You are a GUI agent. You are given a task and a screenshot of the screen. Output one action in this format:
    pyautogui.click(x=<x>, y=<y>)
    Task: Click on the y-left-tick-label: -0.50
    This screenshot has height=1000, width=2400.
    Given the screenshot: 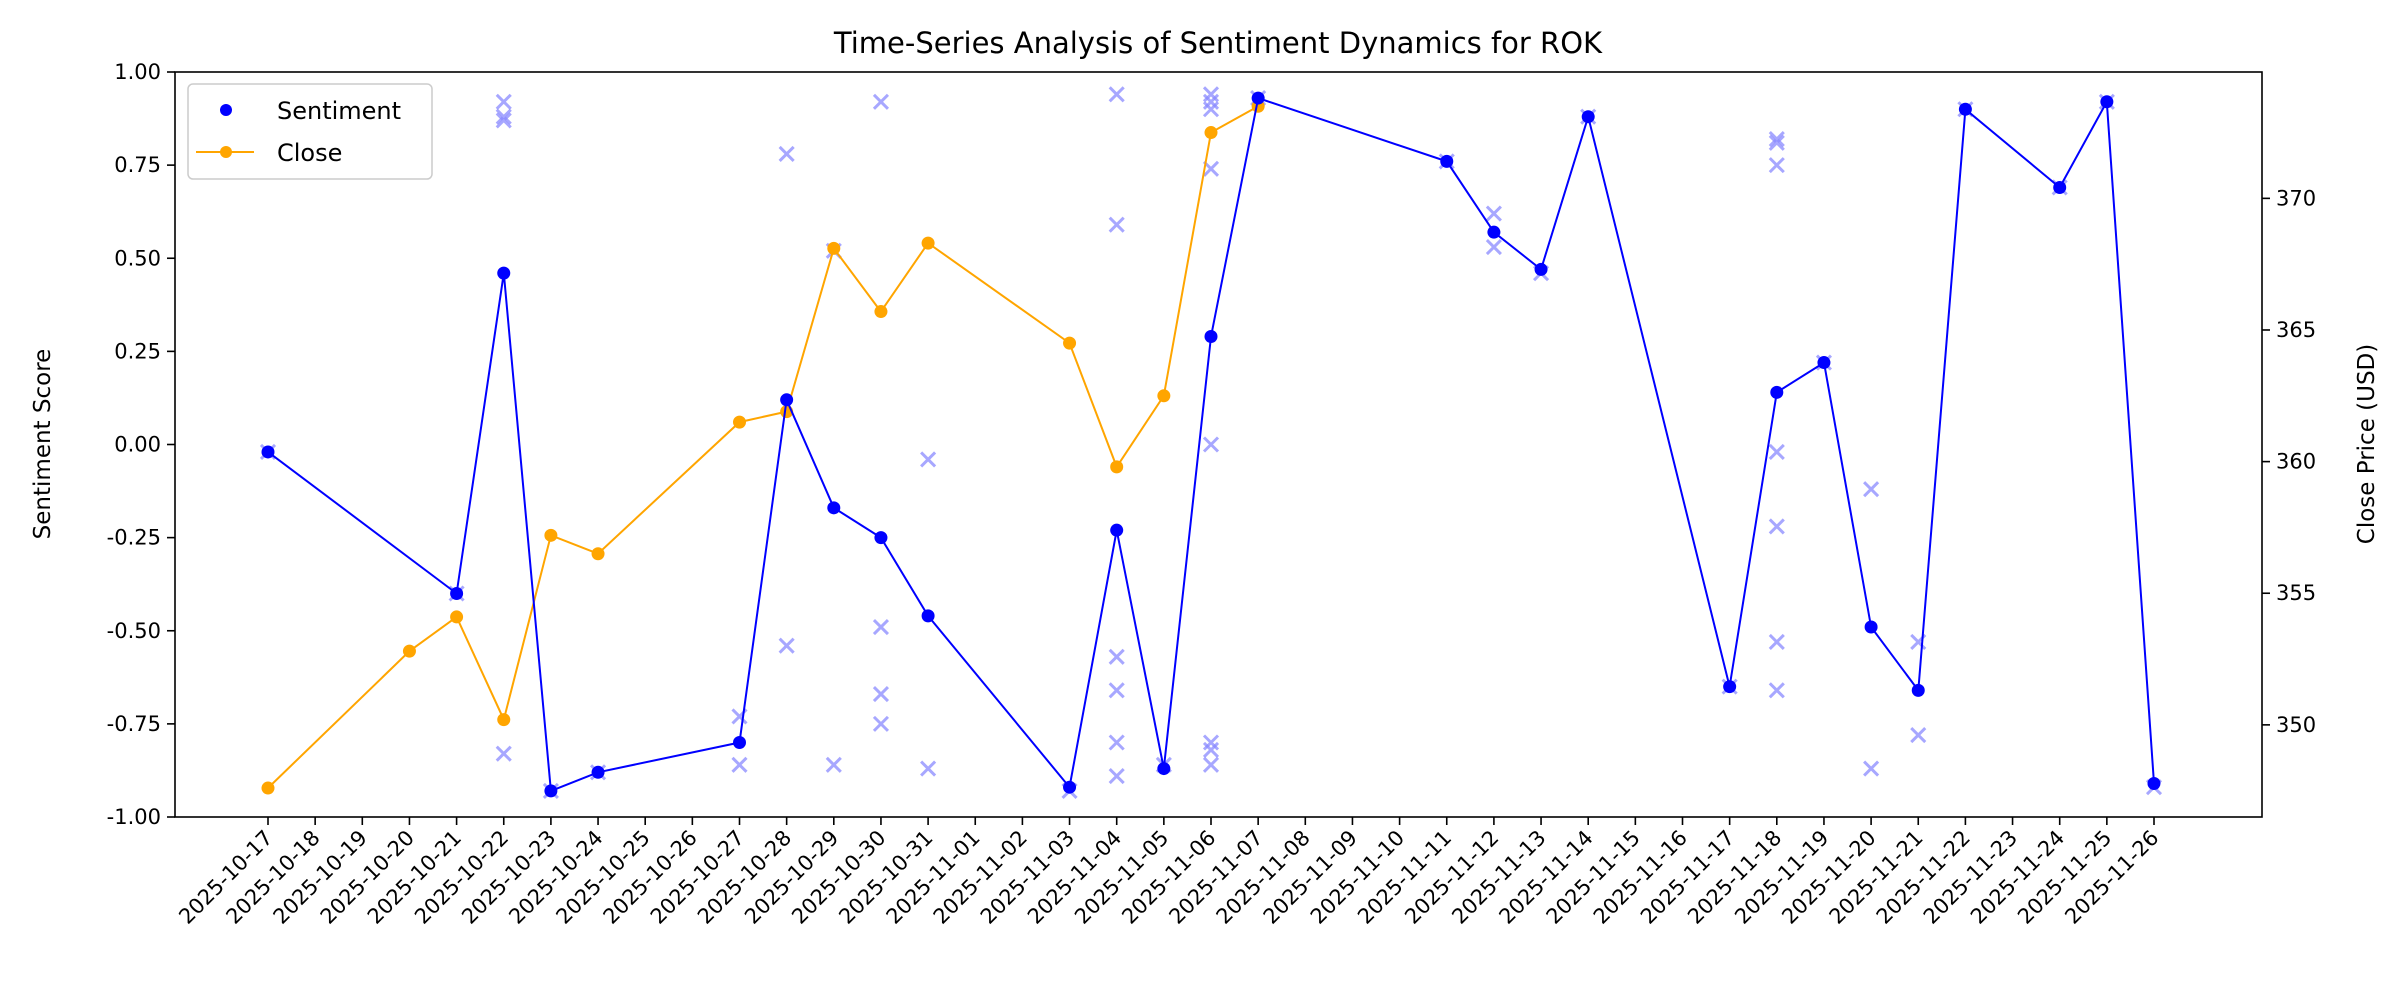 What is the action you would take?
    pyautogui.click(x=134, y=631)
    